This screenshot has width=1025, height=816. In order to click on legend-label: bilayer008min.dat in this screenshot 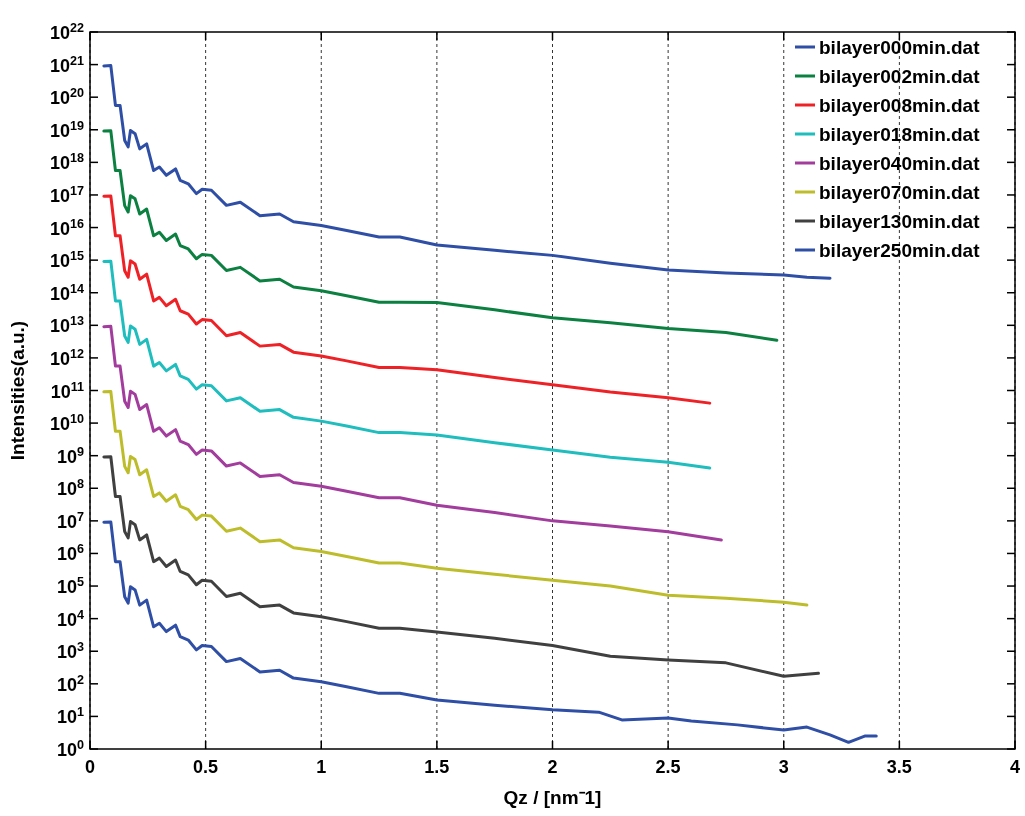, I will do `click(900, 105)`.